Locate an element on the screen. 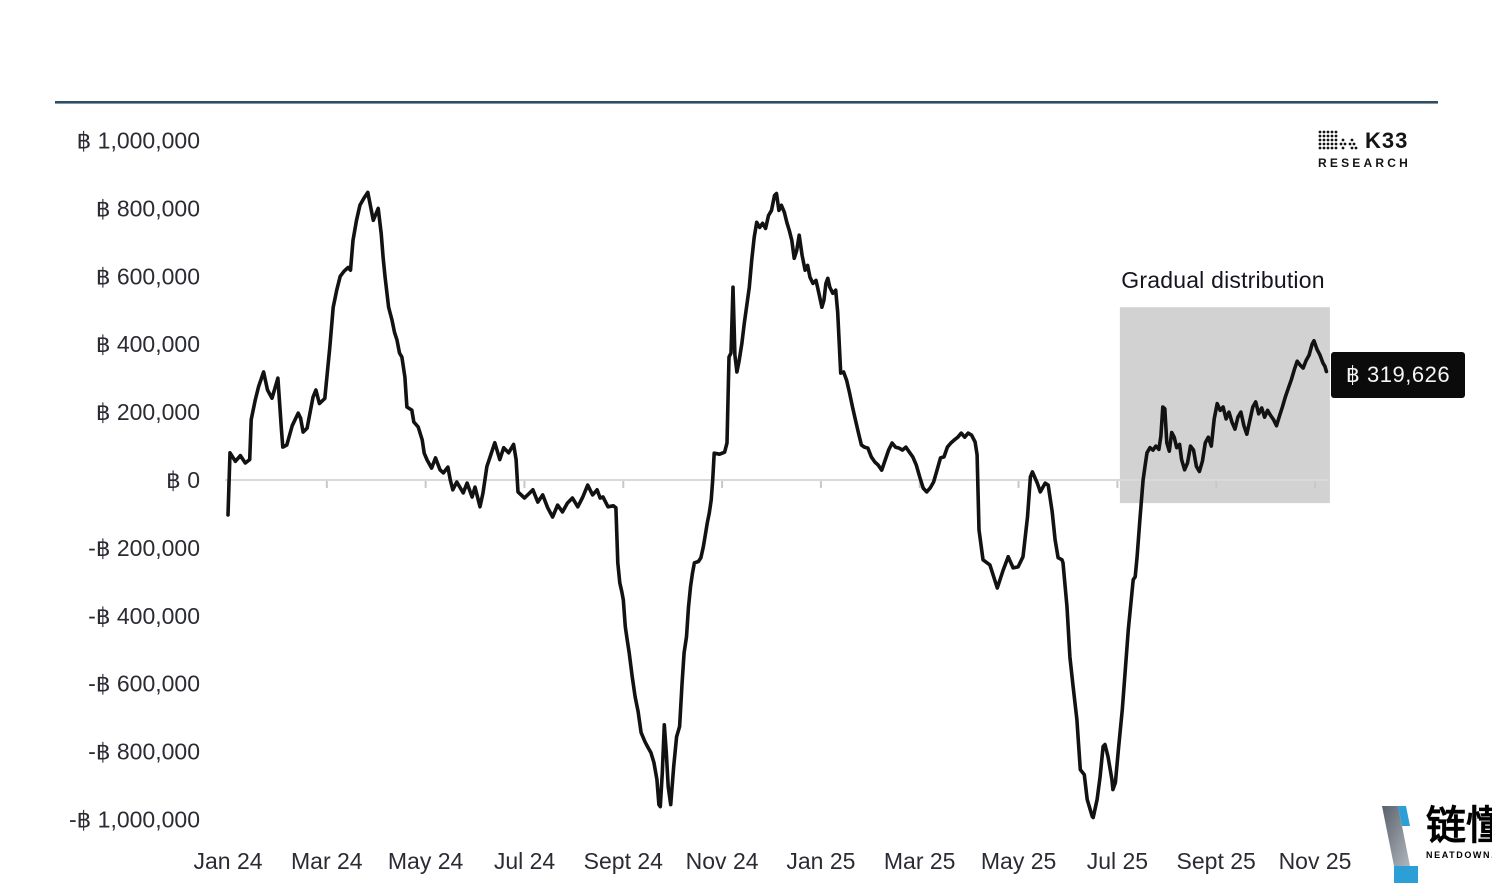 This screenshot has width=1492, height=886. x-tick-label: Nov 24 is located at coordinates (722, 861).